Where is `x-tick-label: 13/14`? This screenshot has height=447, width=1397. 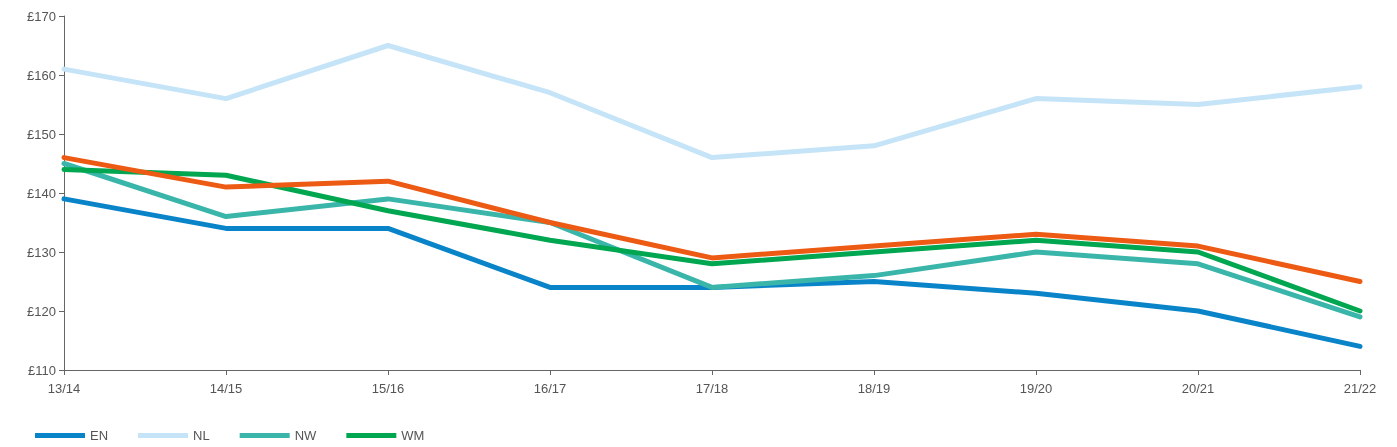
x-tick-label: 13/14 is located at coordinates (64, 388).